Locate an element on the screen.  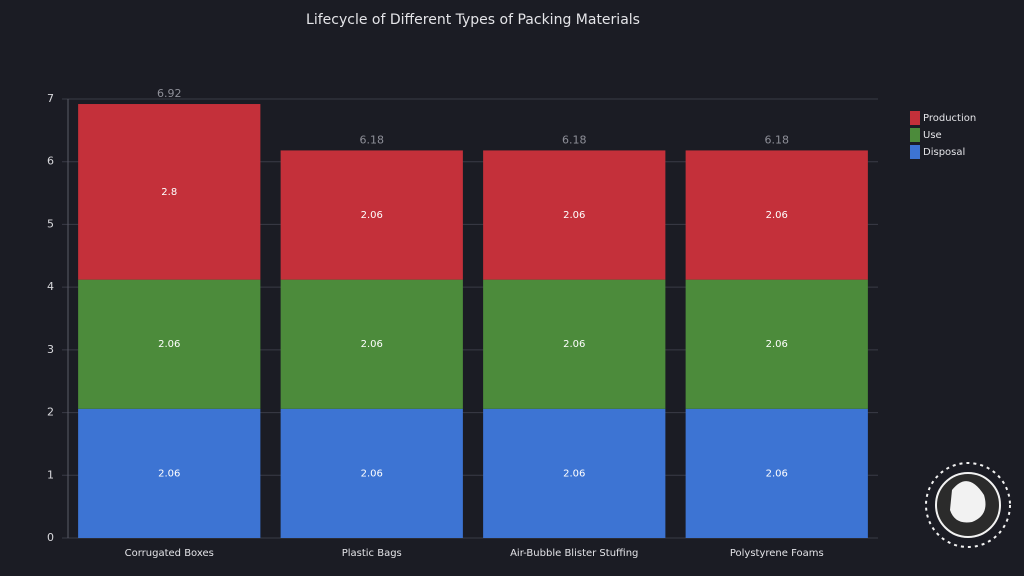
y-tick-label: 6 is located at coordinates (50, 161).